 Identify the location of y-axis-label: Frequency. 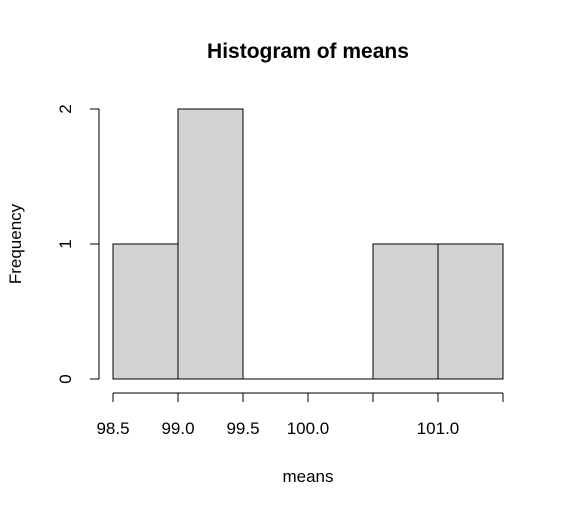
(15, 243).